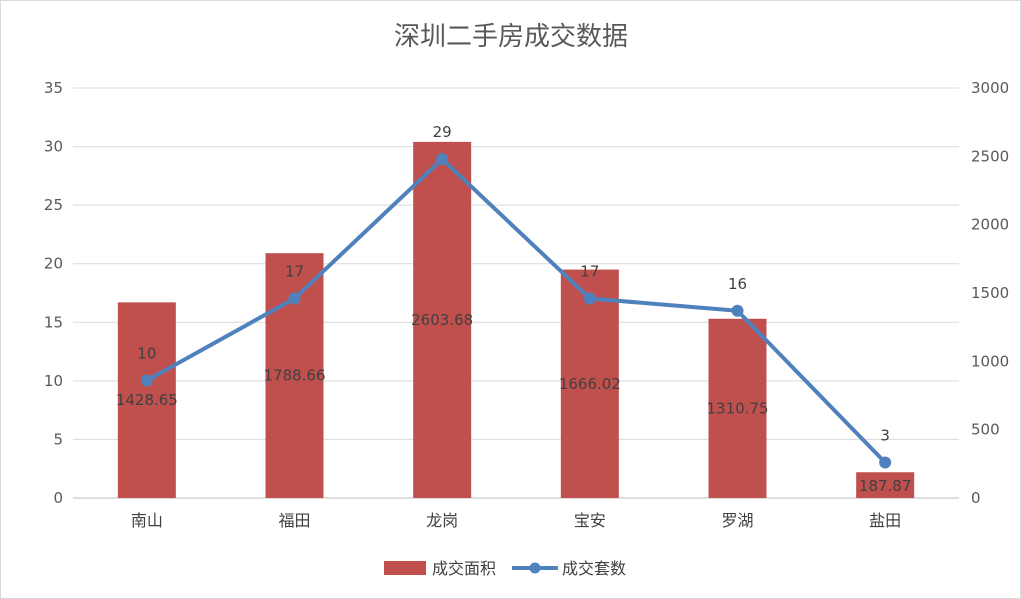 The image size is (1021, 599). What do you see at coordinates (985, 430) in the screenshot?
I see `right-axis-tick-label: 500` at bounding box center [985, 430].